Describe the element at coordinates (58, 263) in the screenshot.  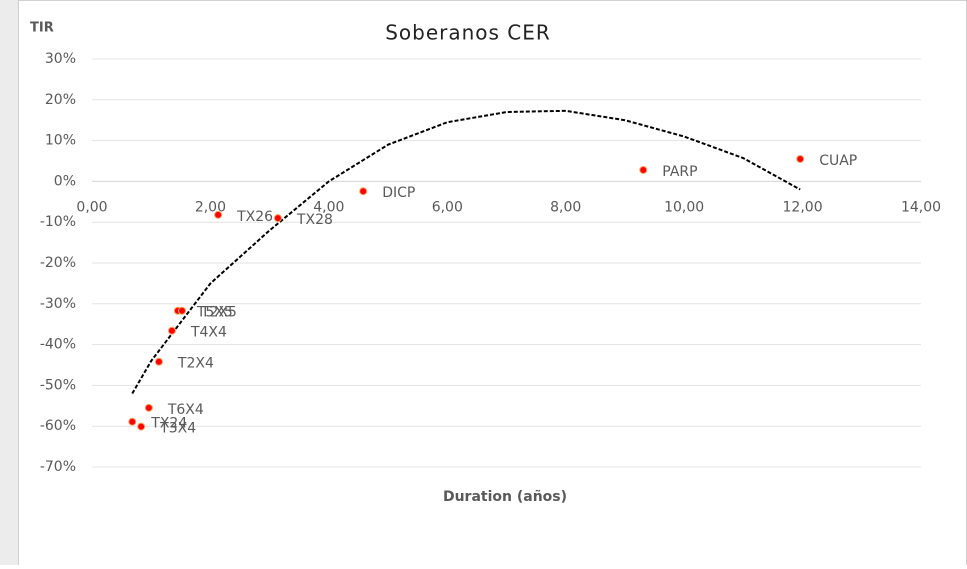
I see `y-tick-label: -20%` at that location.